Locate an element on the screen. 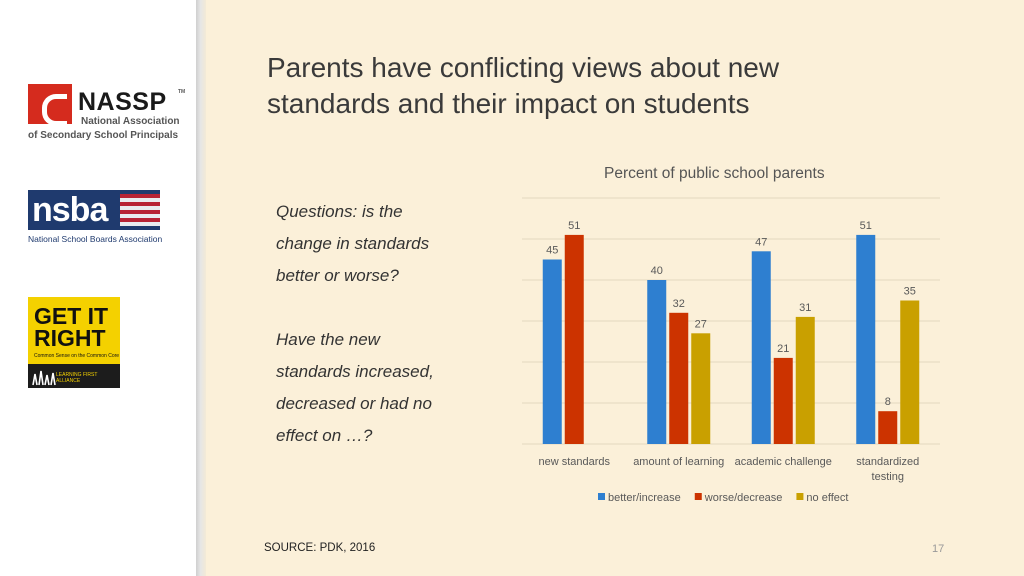 The image size is (1024, 576). nassp-line1: National Association is located at coordinates (130, 121).